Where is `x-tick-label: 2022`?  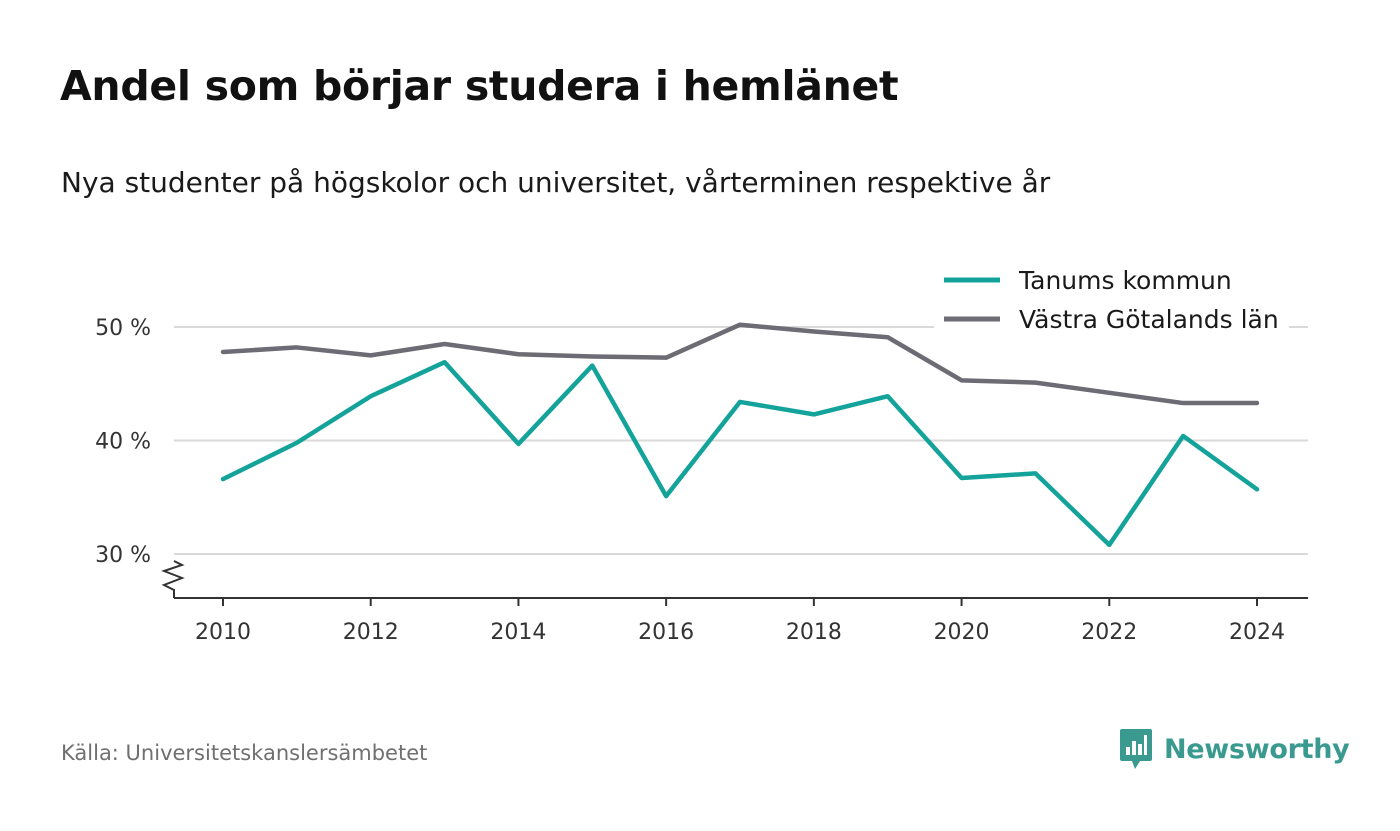
x-tick-label: 2022 is located at coordinates (1109, 632).